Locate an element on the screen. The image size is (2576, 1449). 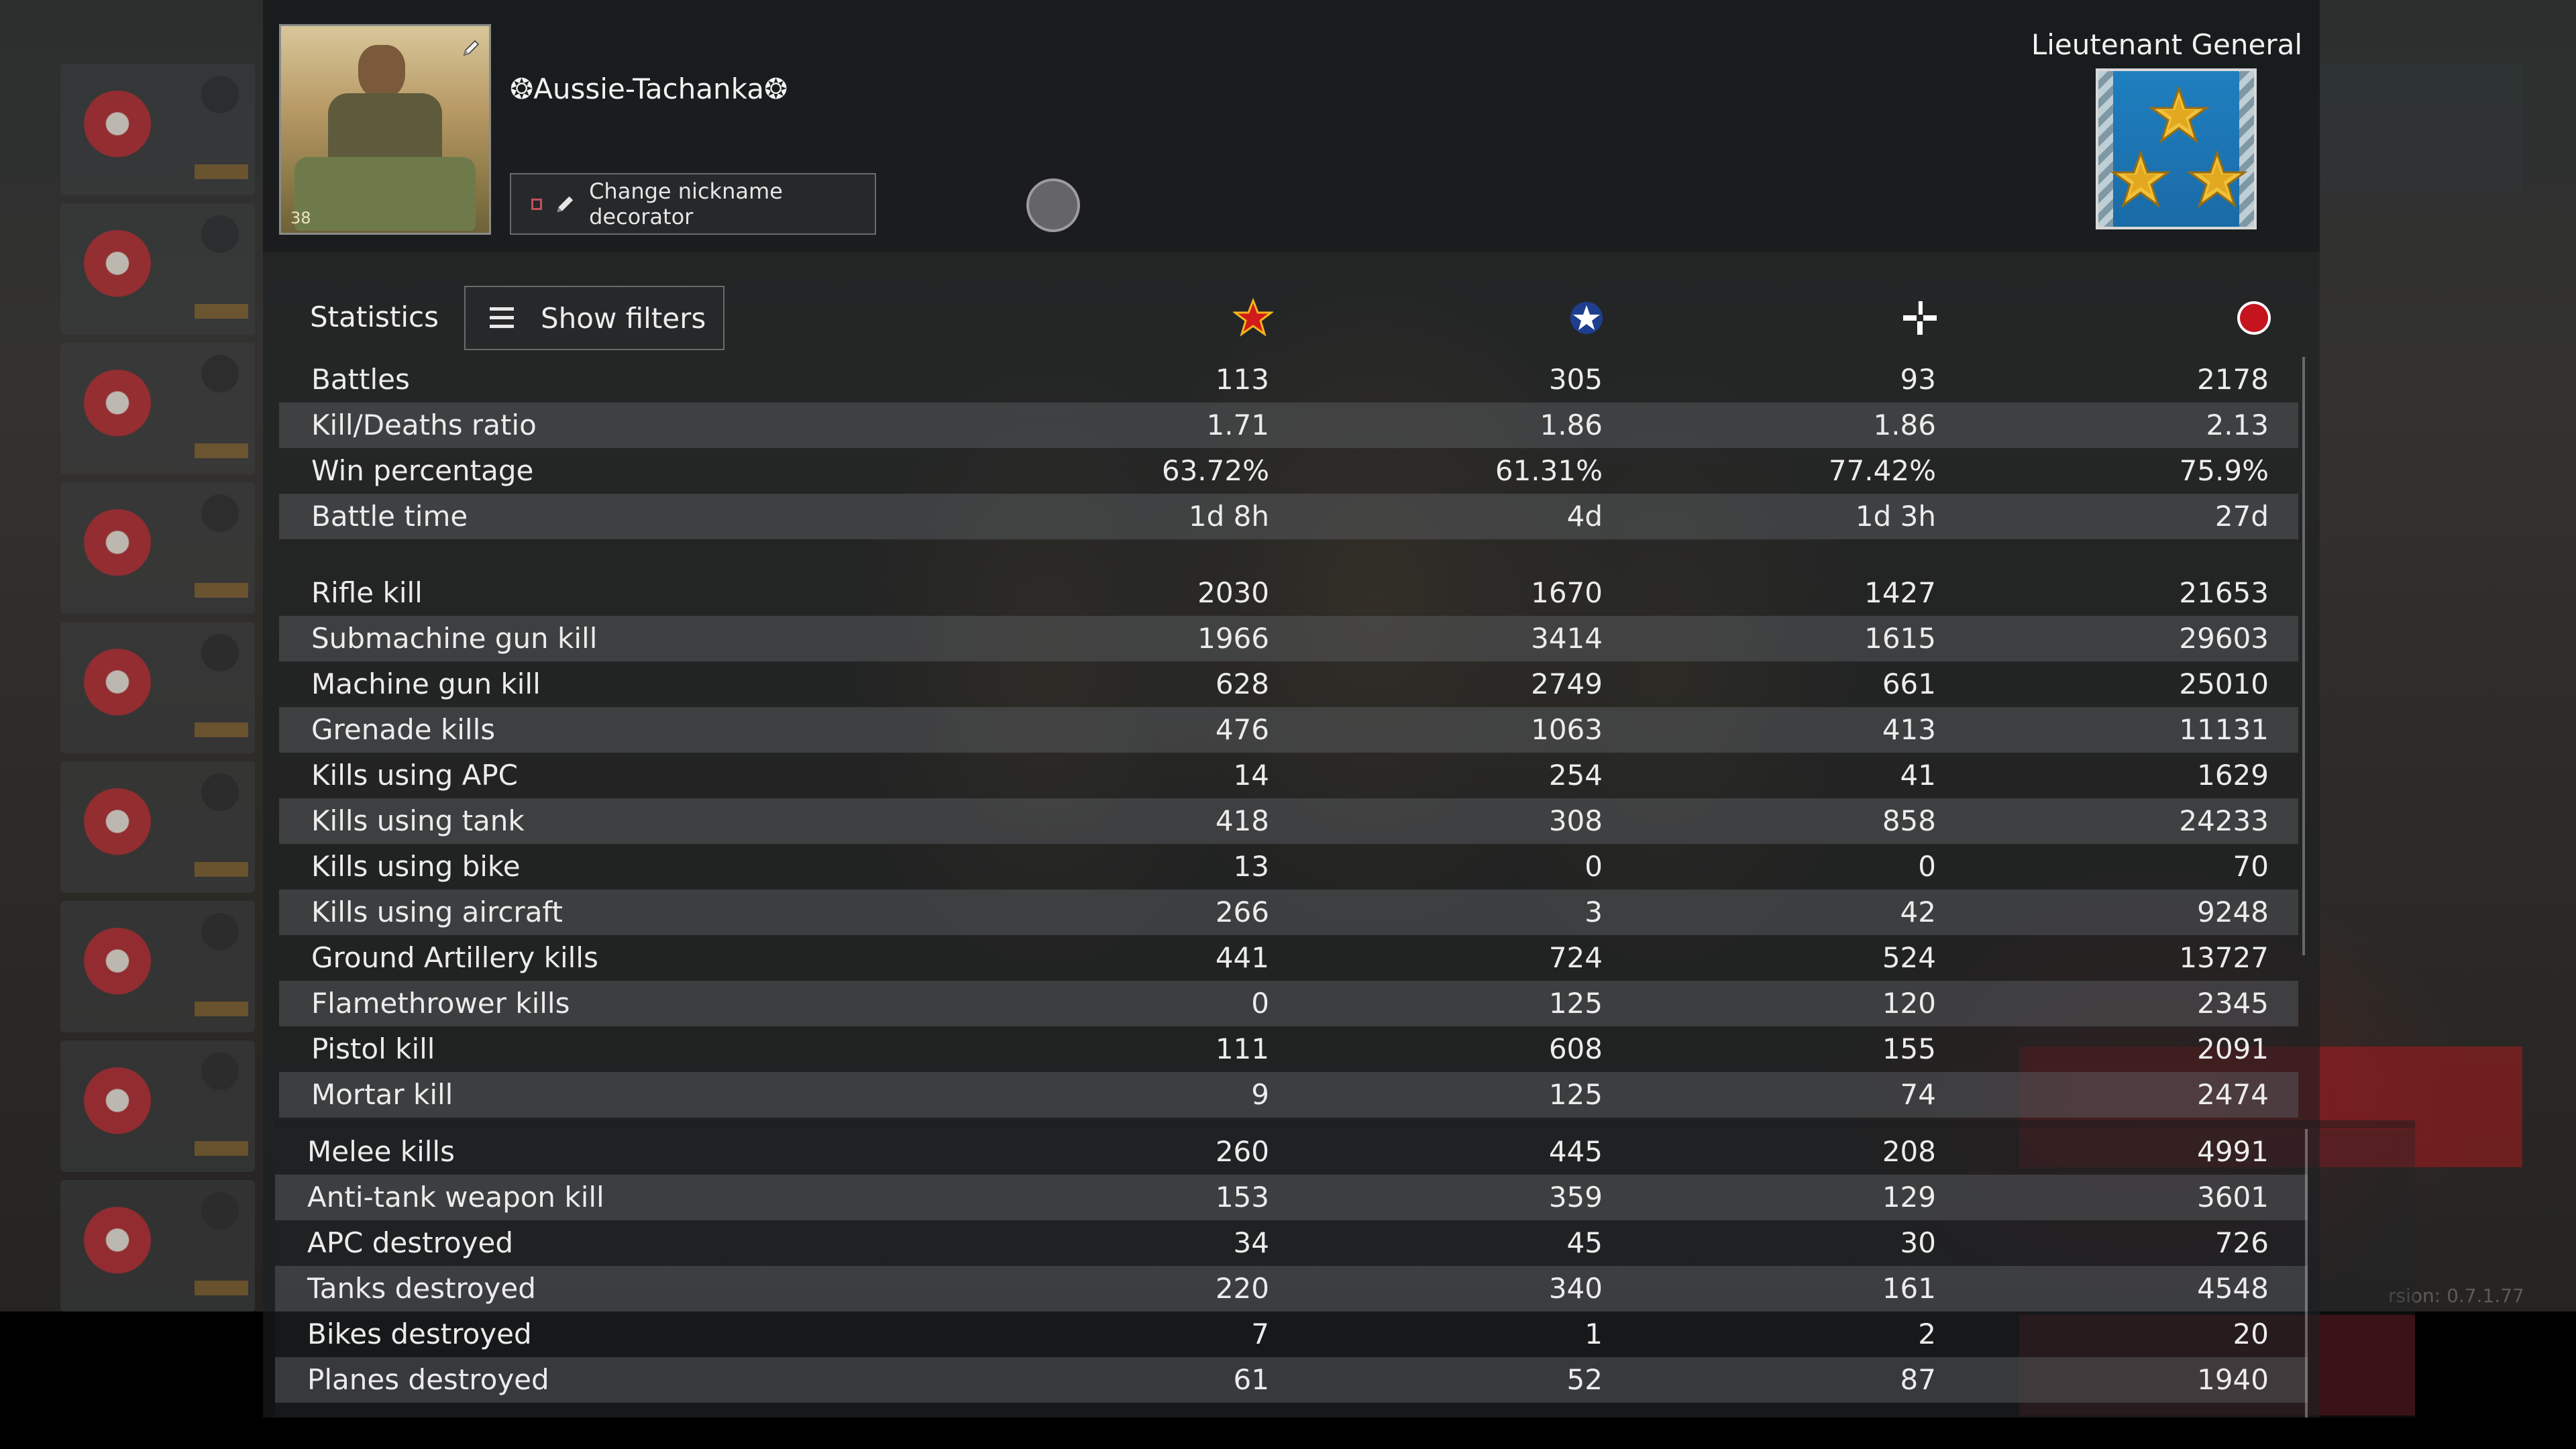
stat-value: 2.13 is located at coordinates (2237, 425).